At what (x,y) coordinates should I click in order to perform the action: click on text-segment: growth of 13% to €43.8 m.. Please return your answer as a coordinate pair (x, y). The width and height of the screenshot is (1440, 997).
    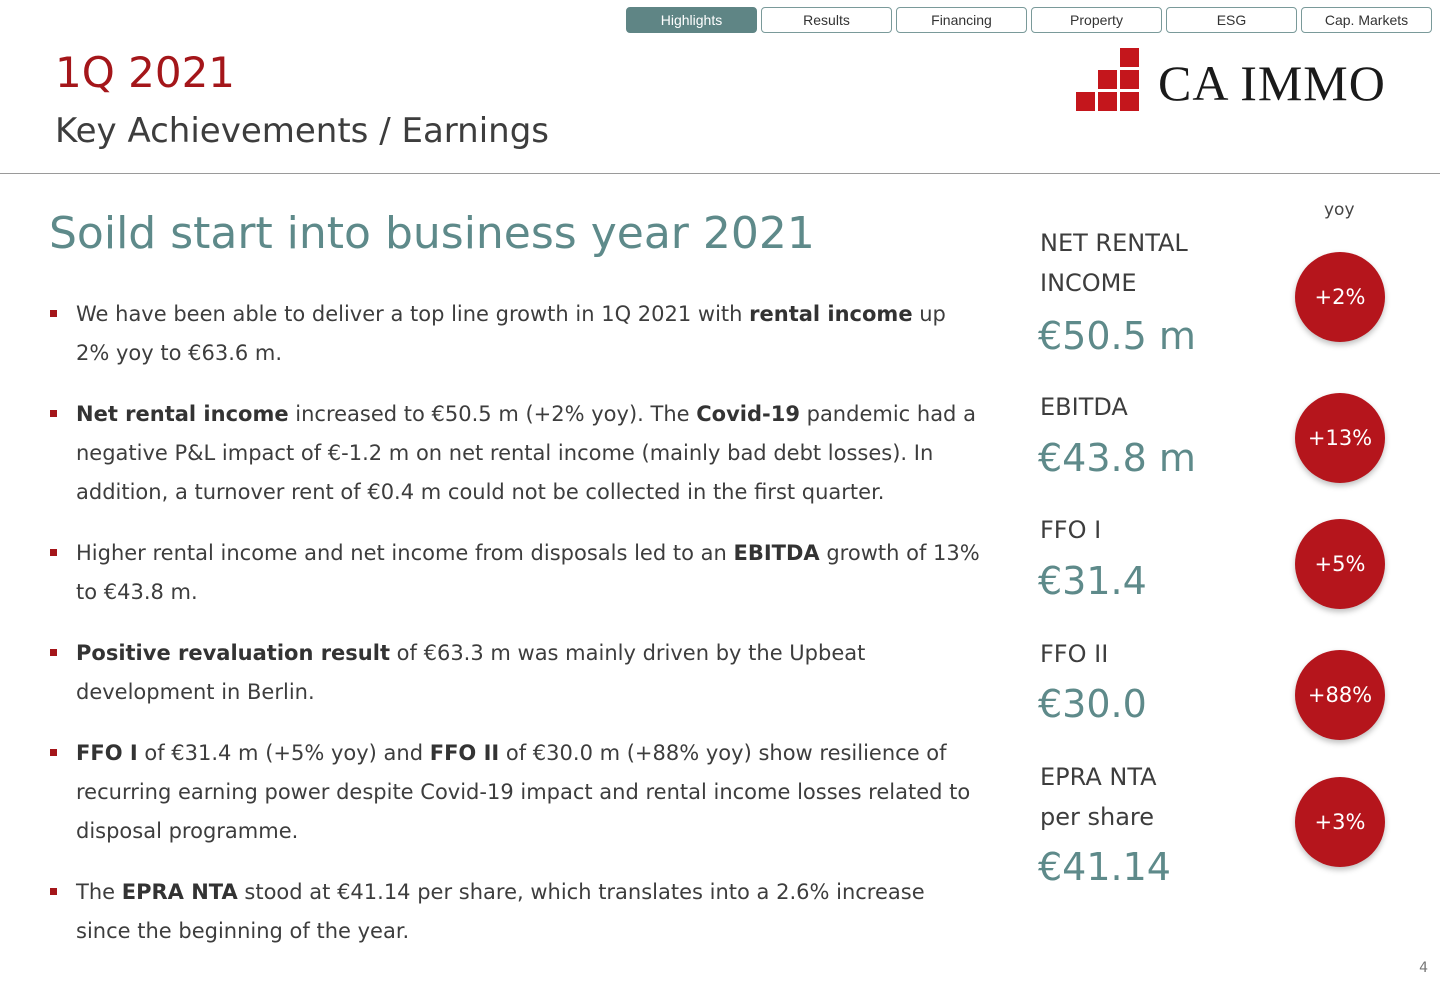
    Looking at the image, I should click on (528, 572).